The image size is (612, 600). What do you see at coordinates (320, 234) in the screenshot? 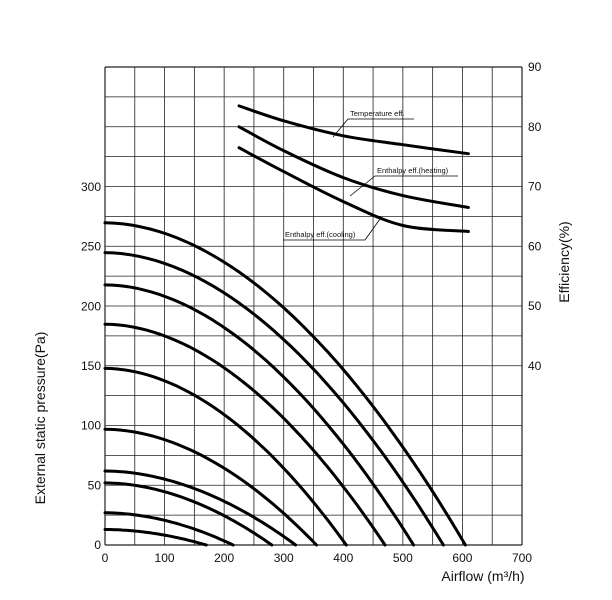
I see `annotation-label: Enthalpy eff.(cooling)` at bounding box center [320, 234].